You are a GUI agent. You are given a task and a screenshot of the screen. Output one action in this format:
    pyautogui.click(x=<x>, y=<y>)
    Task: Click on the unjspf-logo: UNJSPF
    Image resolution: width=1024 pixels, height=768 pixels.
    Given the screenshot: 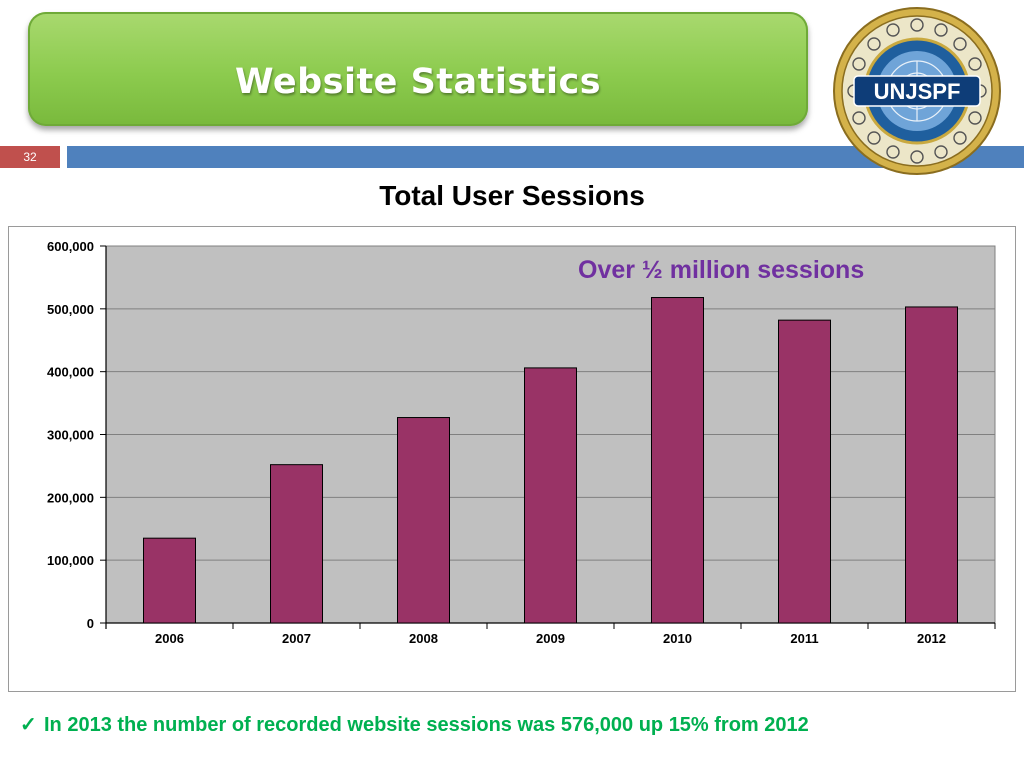 What is the action you would take?
    pyautogui.click(x=917, y=91)
    